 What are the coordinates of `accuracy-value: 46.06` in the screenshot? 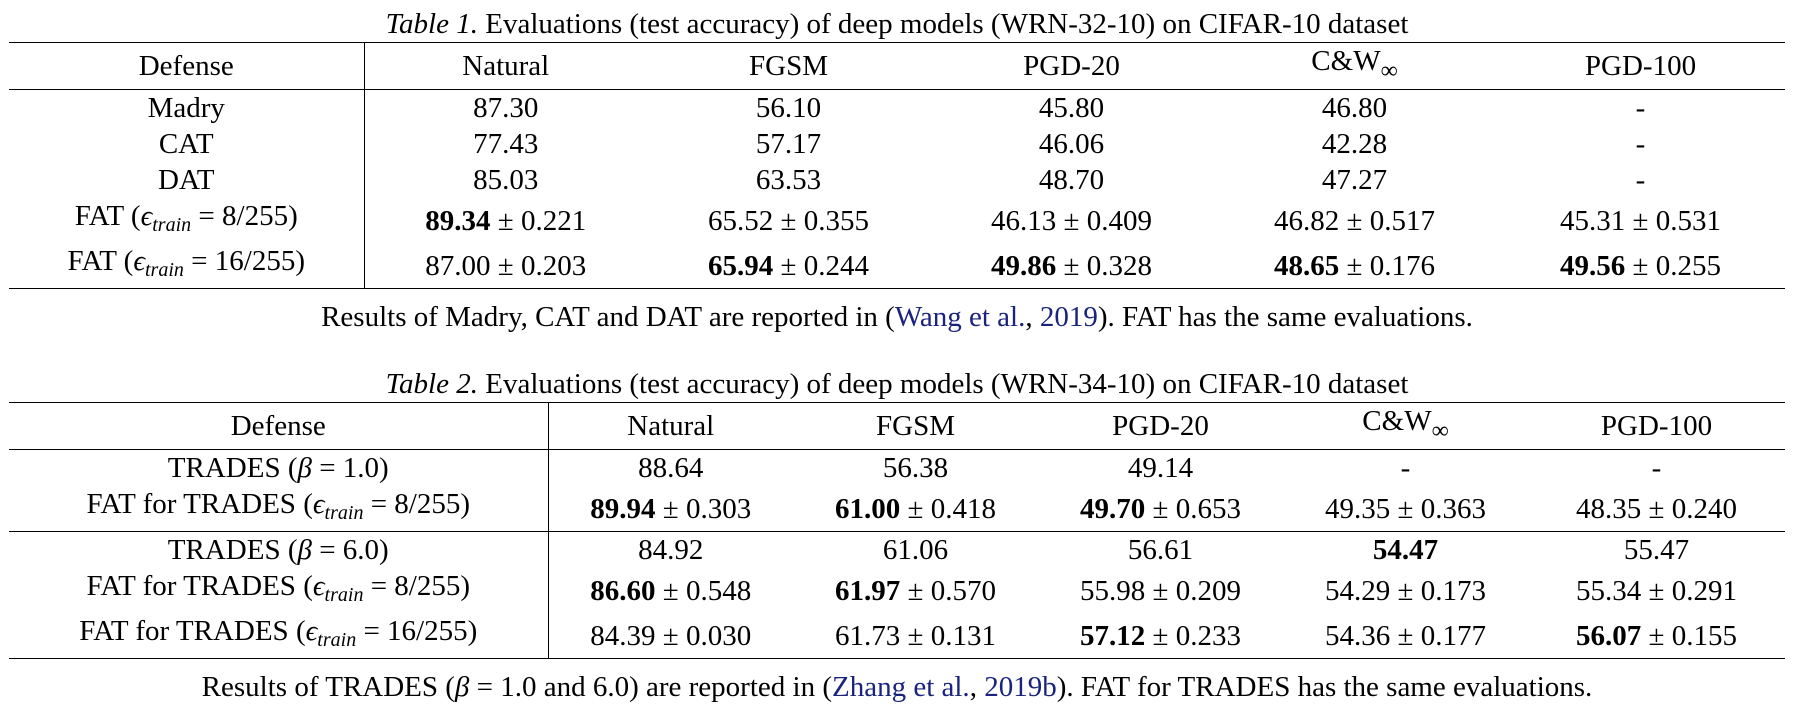 It's located at (1071, 144).